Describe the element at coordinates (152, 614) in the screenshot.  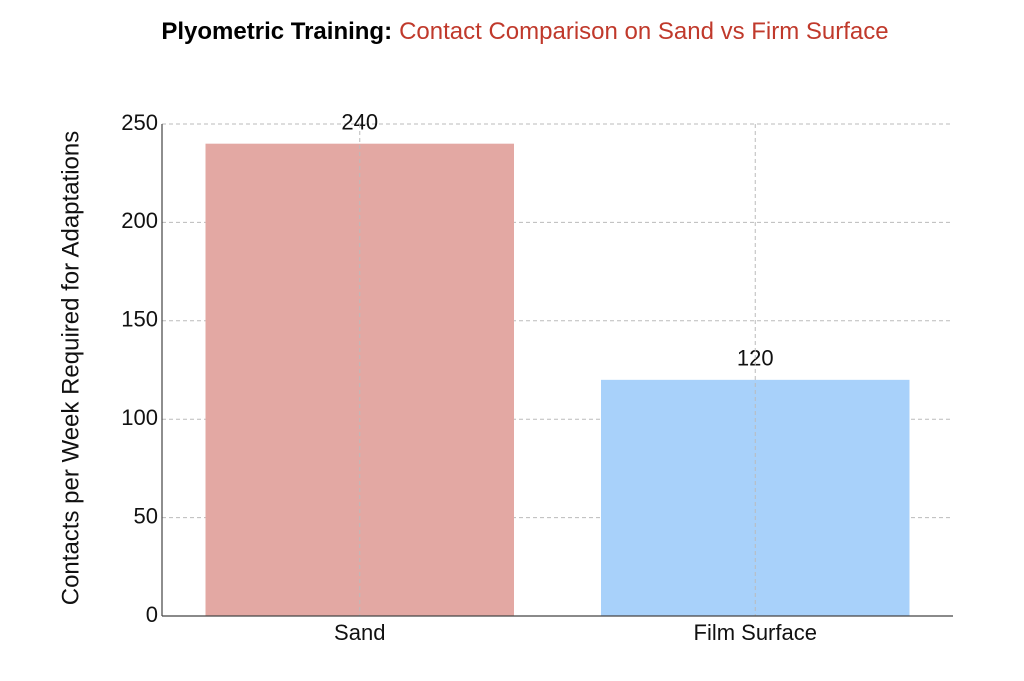
I see `y-tick-label: 0` at that location.